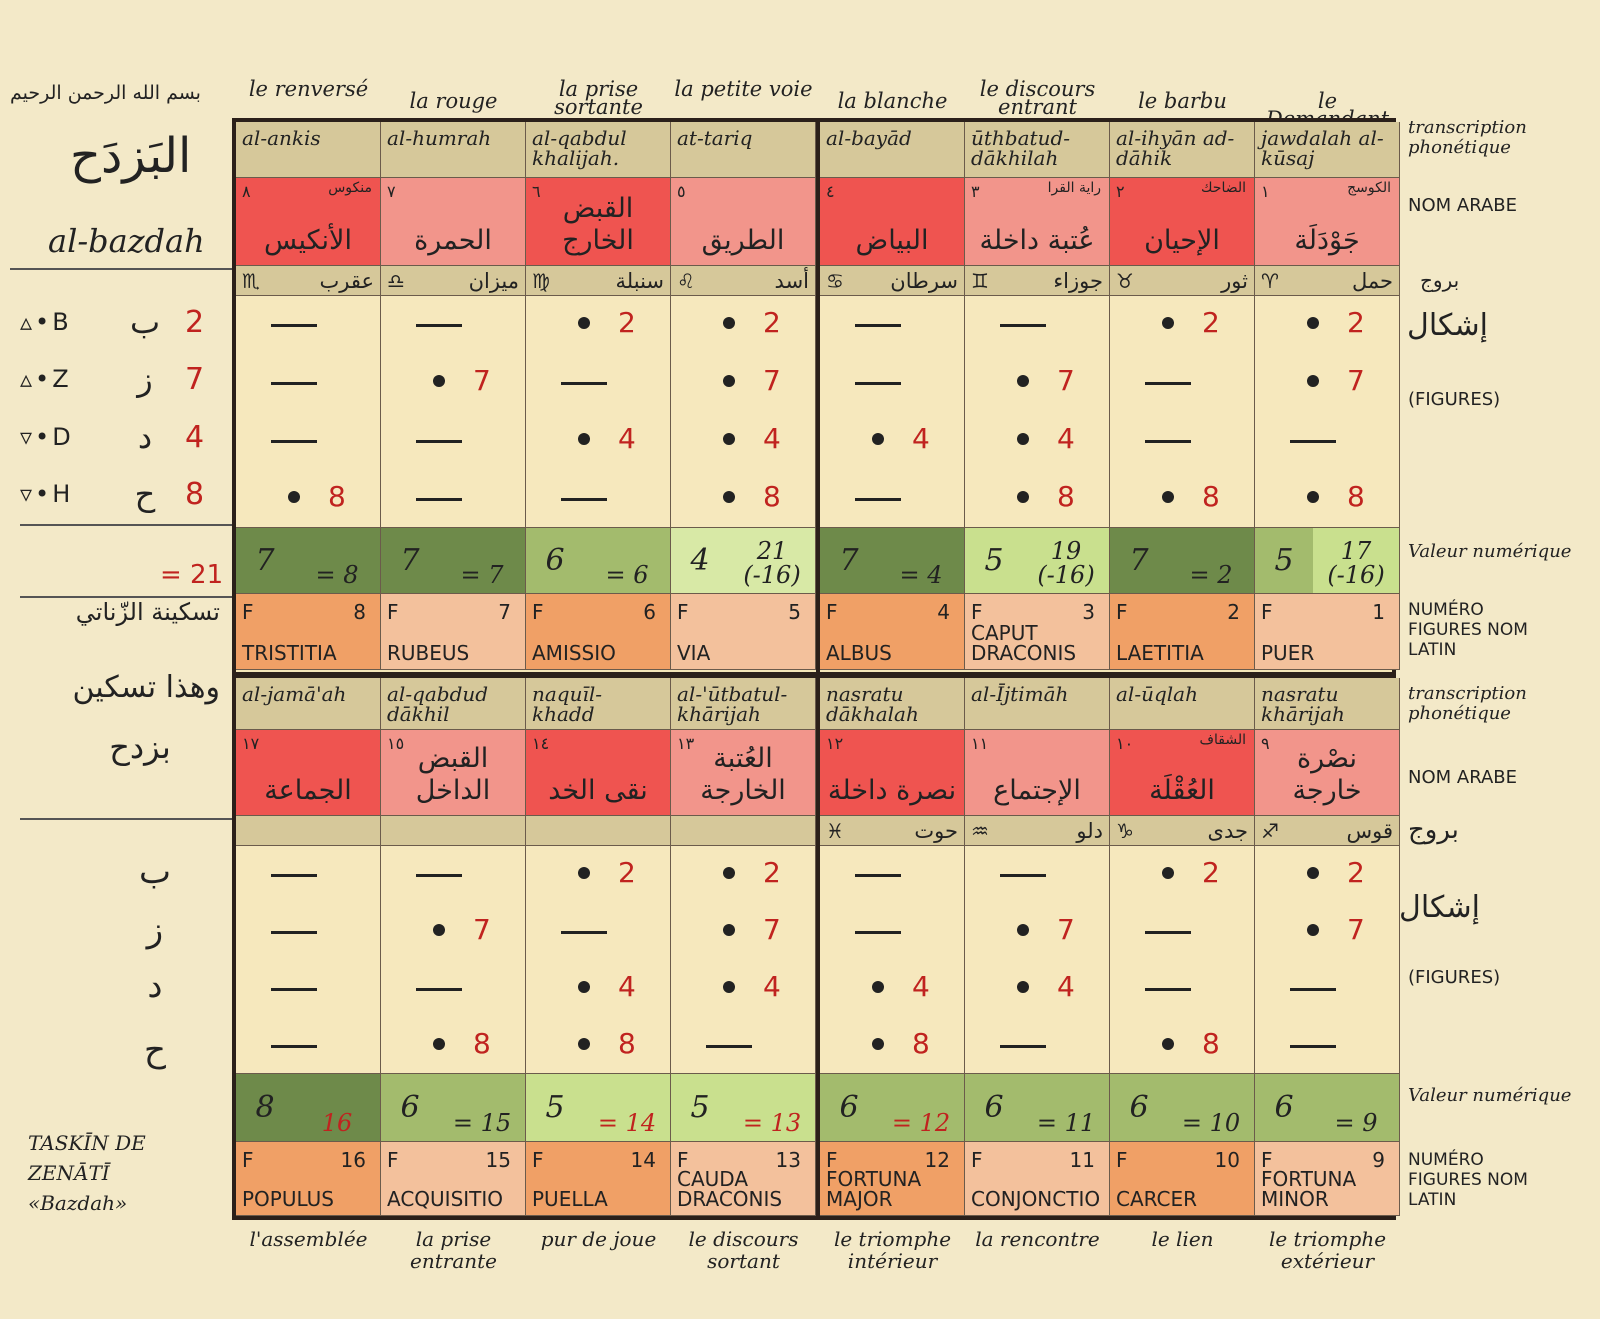 The image size is (1600, 1319). I want to click on zodiac-name: ميزان, so click(493, 280).